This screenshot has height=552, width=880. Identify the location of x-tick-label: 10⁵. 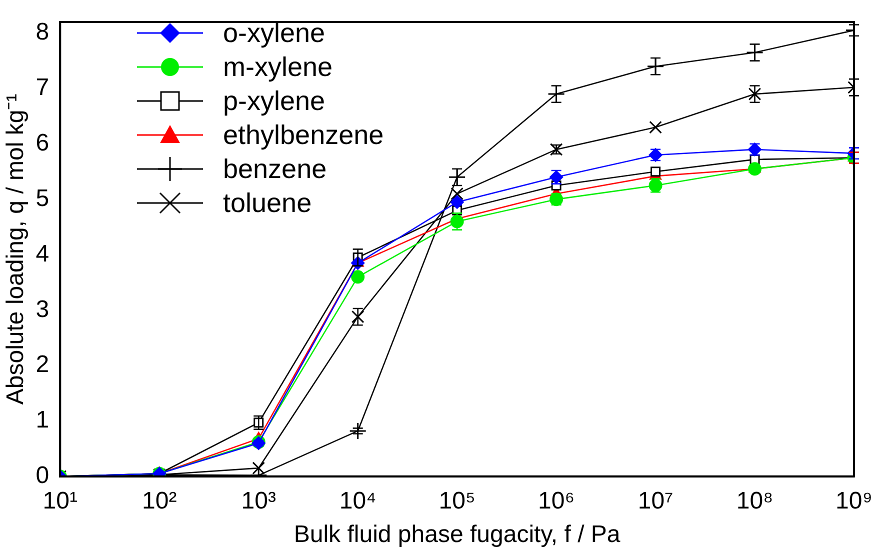
(457, 500).